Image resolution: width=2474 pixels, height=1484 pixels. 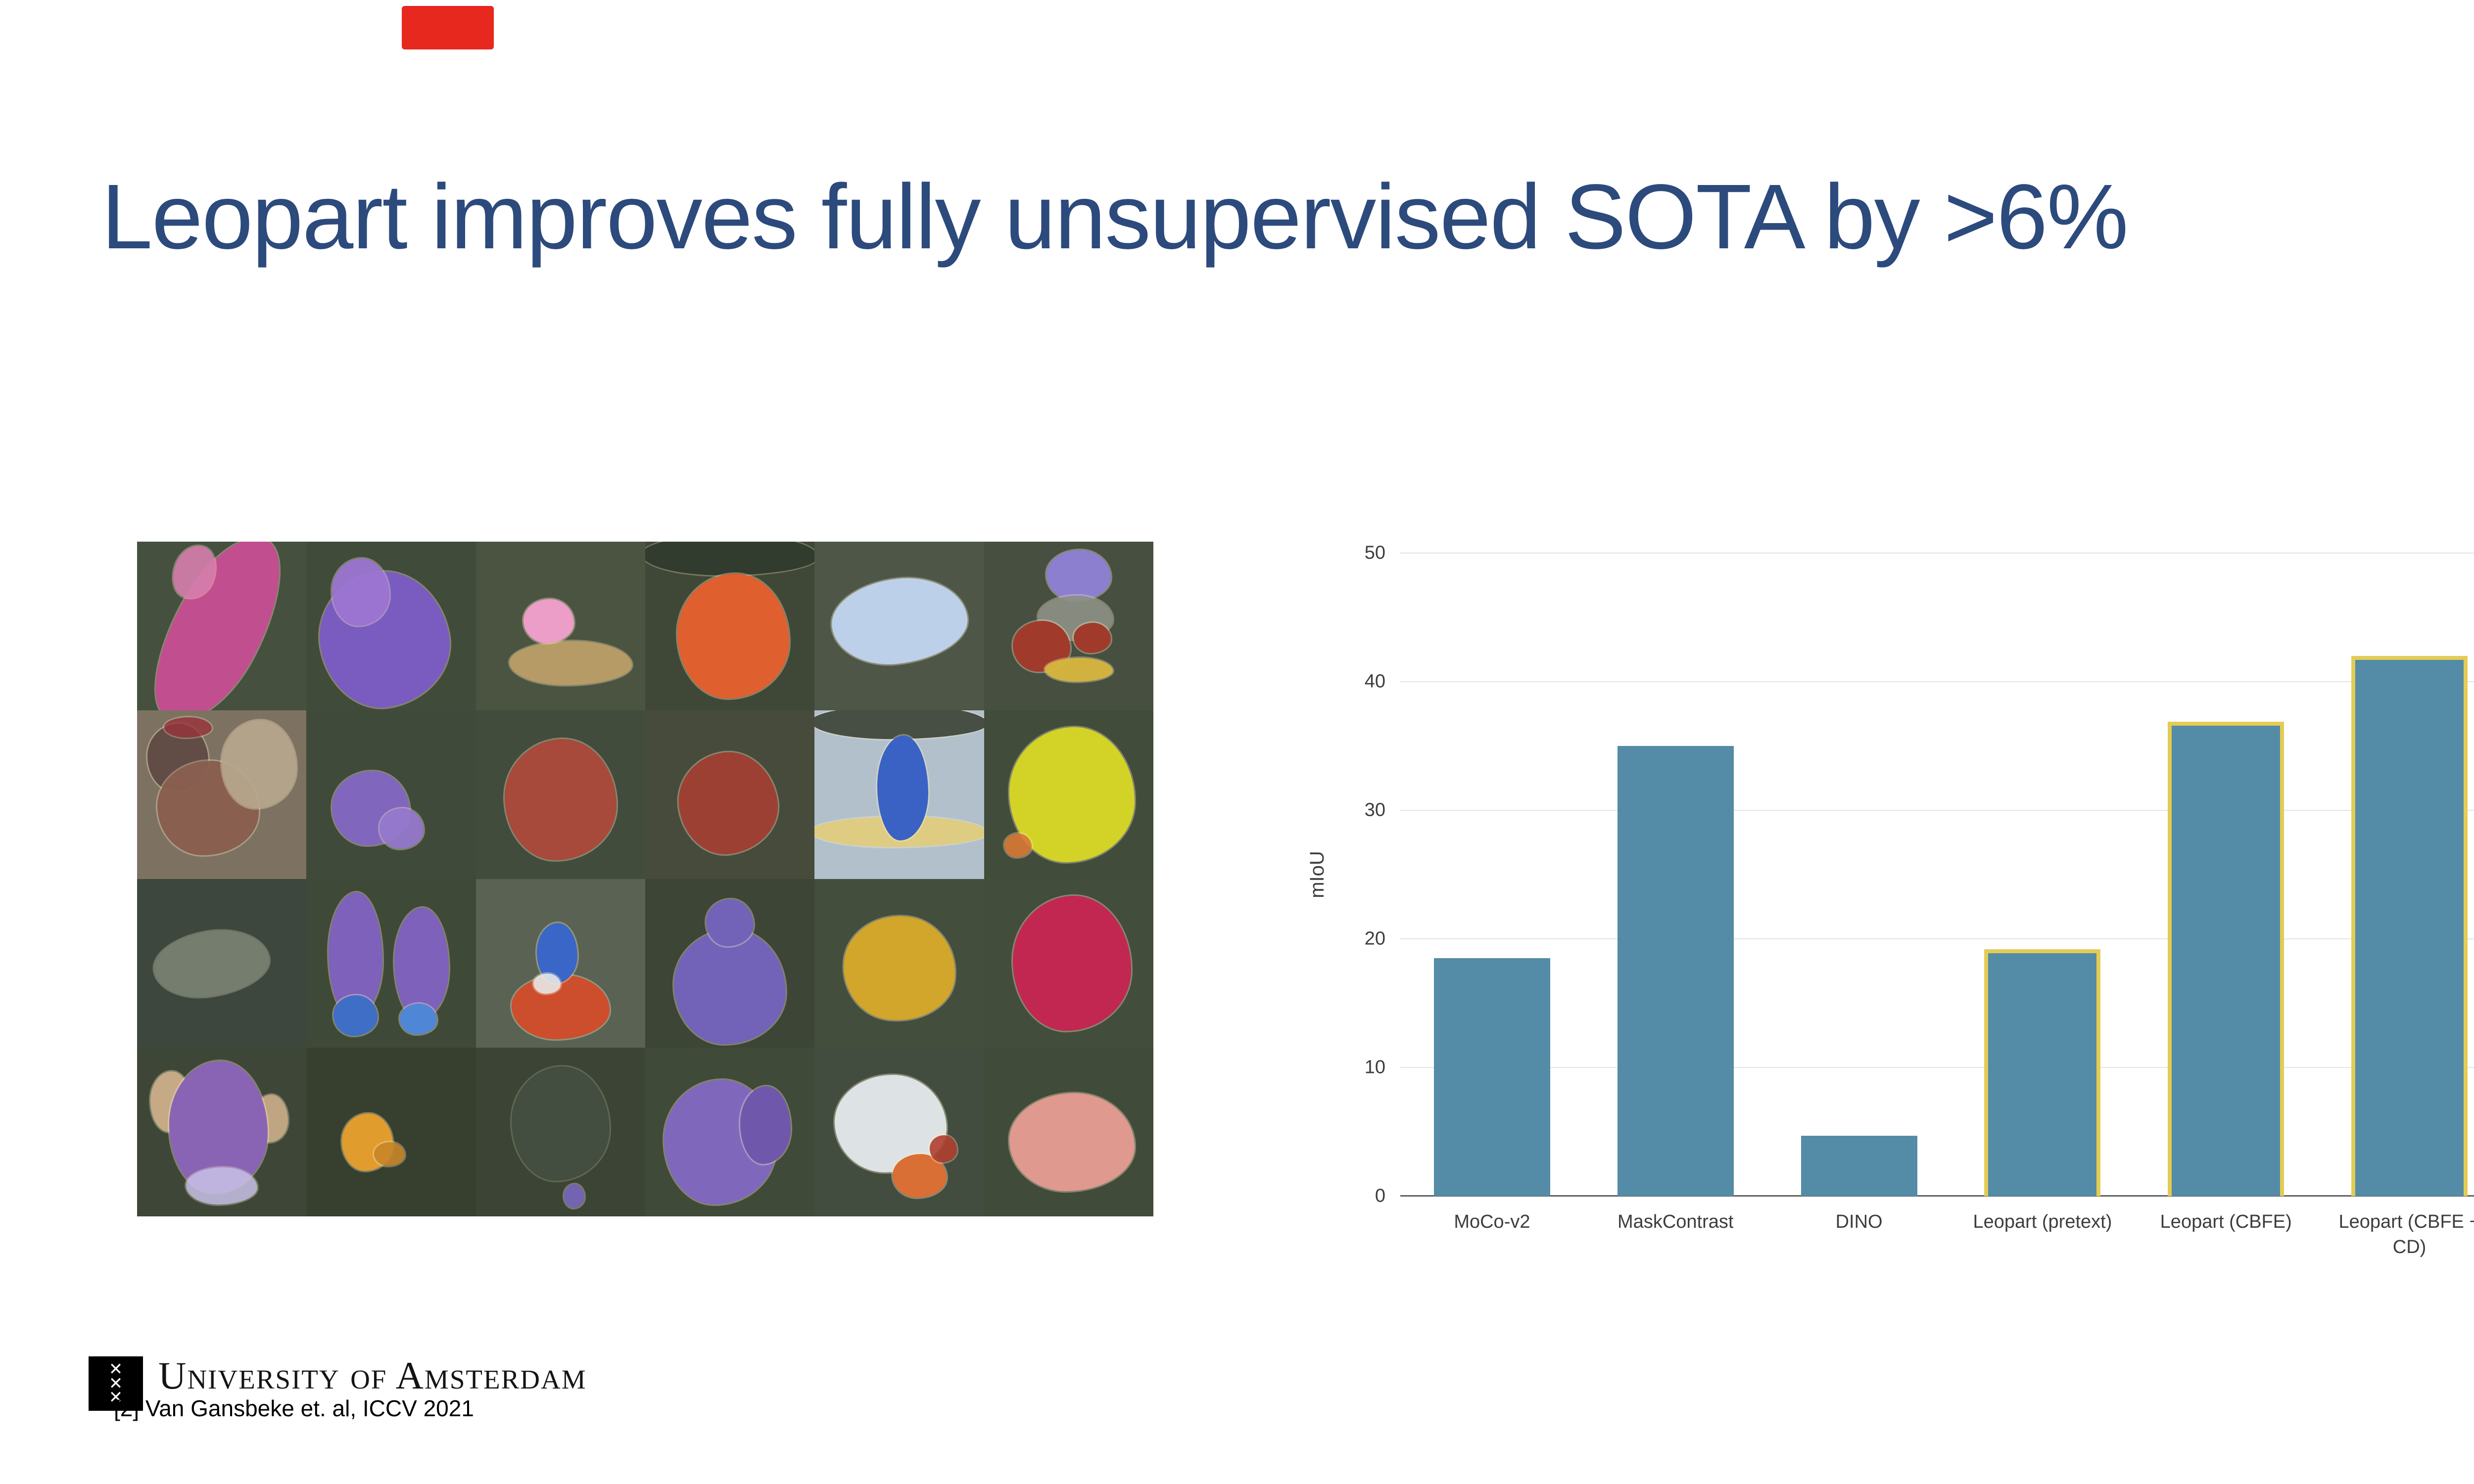 I want to click on university-wordmark: University of Amsterdam, so click(x=373, y=1375).